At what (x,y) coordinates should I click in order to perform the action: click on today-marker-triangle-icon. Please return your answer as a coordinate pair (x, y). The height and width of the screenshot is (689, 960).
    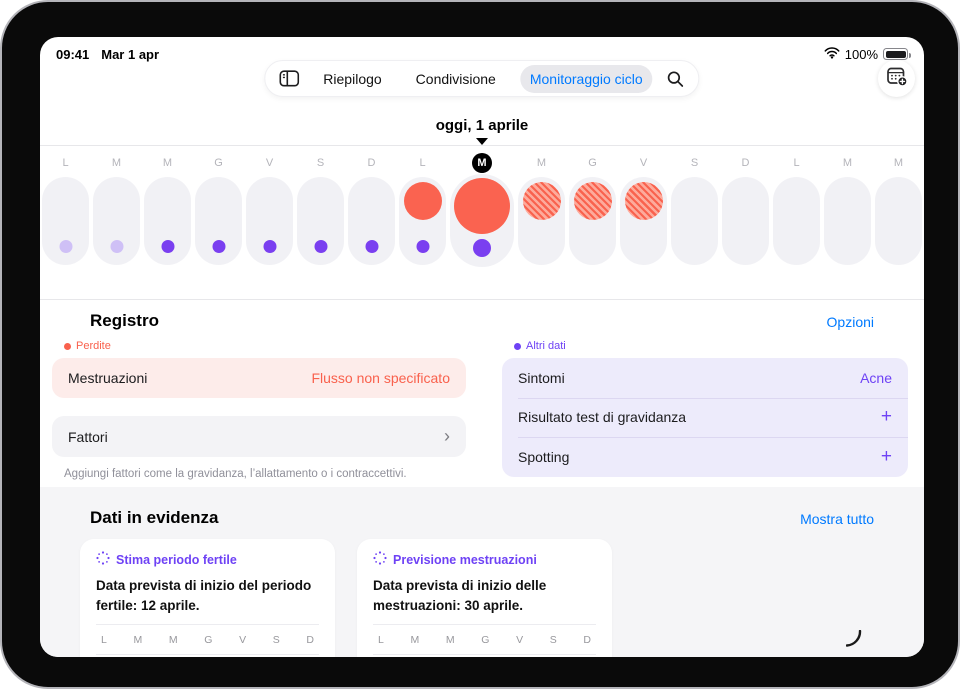
    Looking at the image, I should click on (482, 141).